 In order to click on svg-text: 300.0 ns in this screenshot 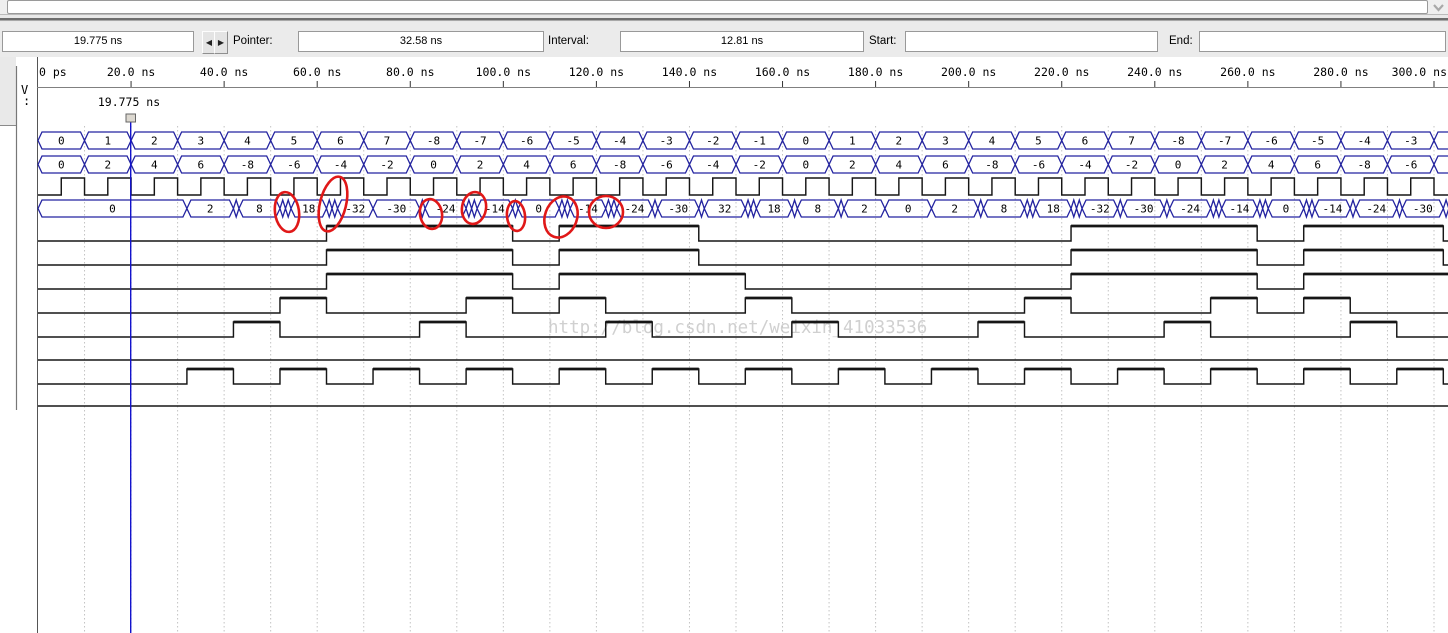, I will do `click(1419, 72)`.